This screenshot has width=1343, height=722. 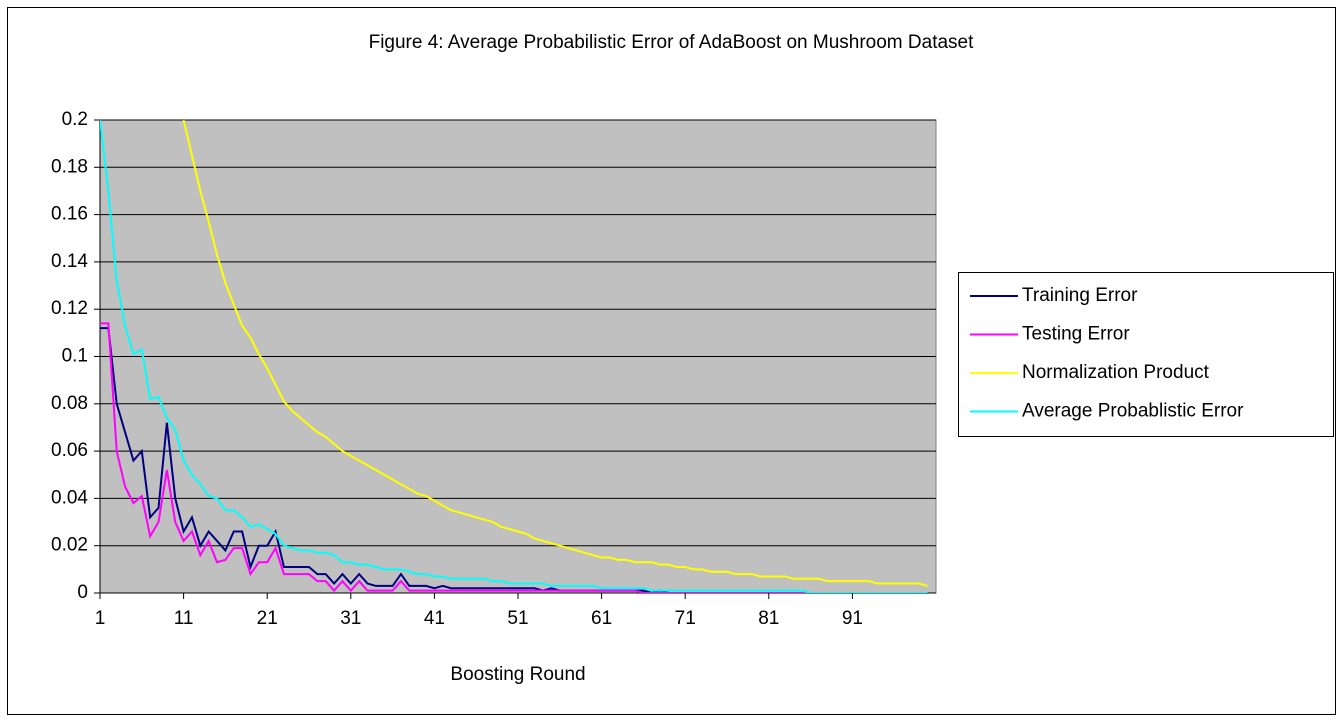 What do you see at coordinates (1146, 354) in the screenshot?
I see `legend-box` at bounding box center [1146, 354].